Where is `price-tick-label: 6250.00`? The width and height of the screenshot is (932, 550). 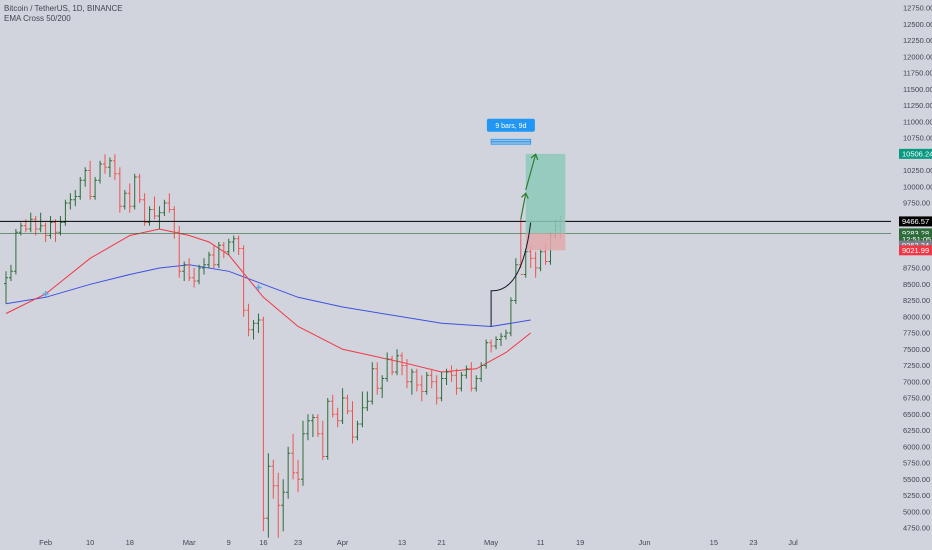
price-tick-label: 6250.00 is located at coordinates (916, 430).